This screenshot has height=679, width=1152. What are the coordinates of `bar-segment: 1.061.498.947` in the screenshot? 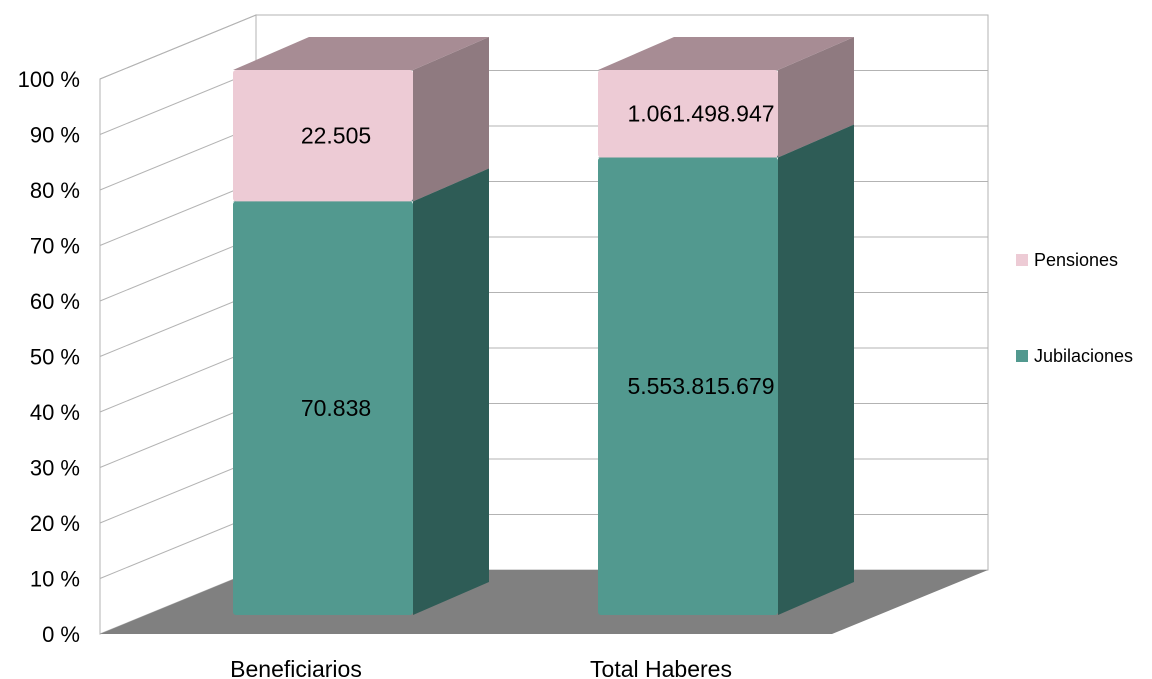 It's located at (726, 97).